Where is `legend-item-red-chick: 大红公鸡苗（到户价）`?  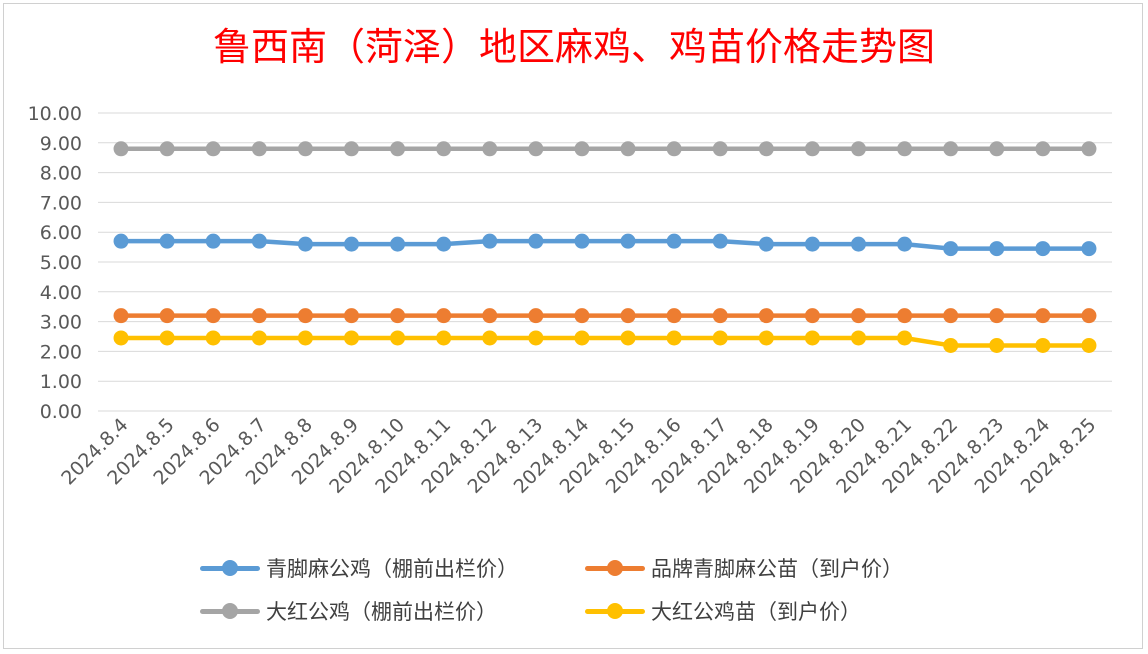 legend-item-red-chick: 大红公鸡苗（到户价） is located at coordinates (723, 611).